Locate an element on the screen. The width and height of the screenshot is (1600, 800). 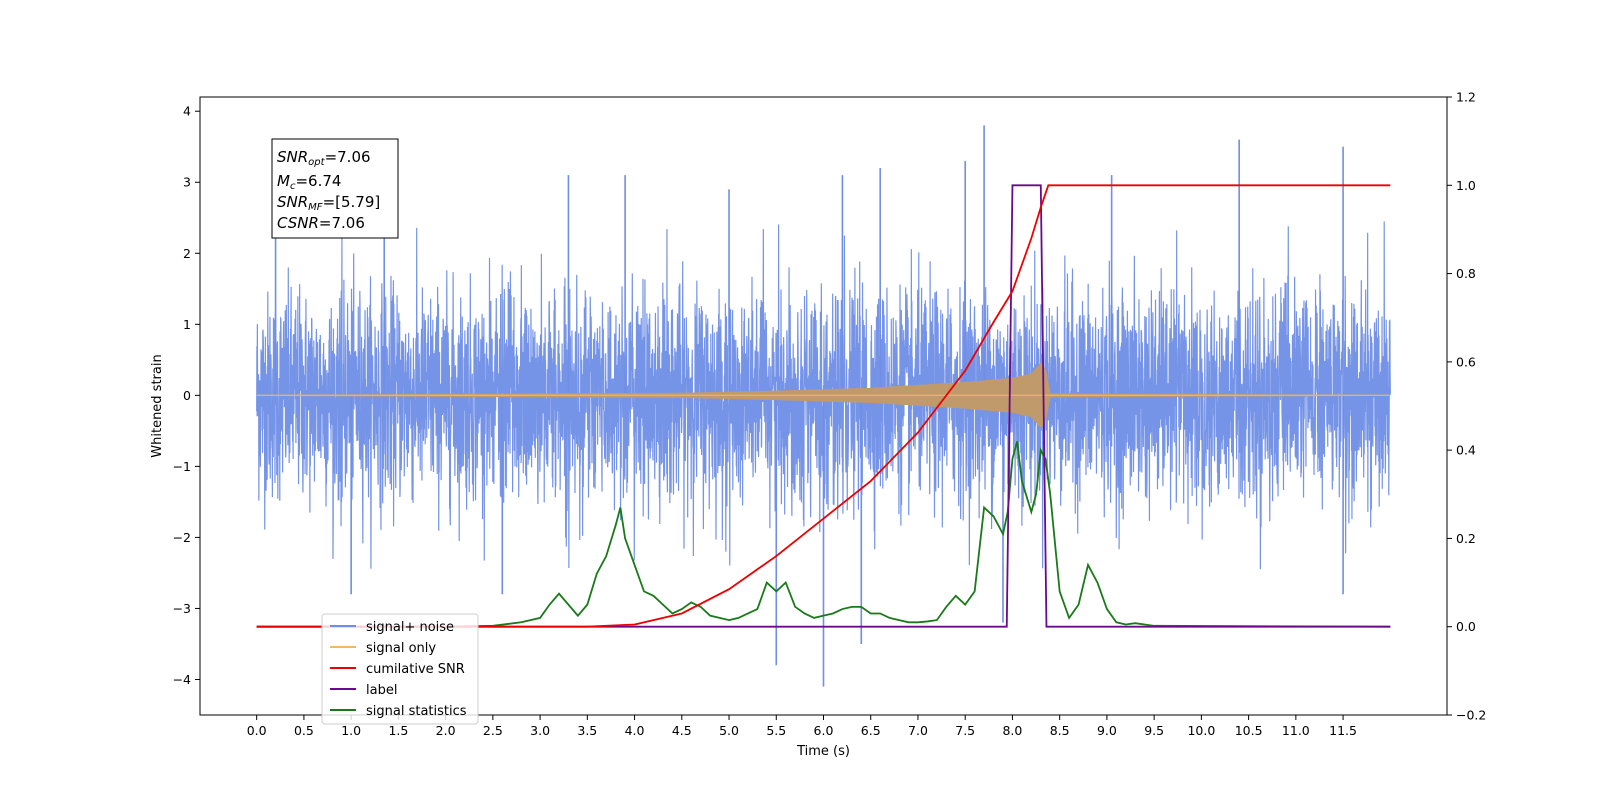
x-tick-label: 8.5 is located at coordinates (1060, 730).